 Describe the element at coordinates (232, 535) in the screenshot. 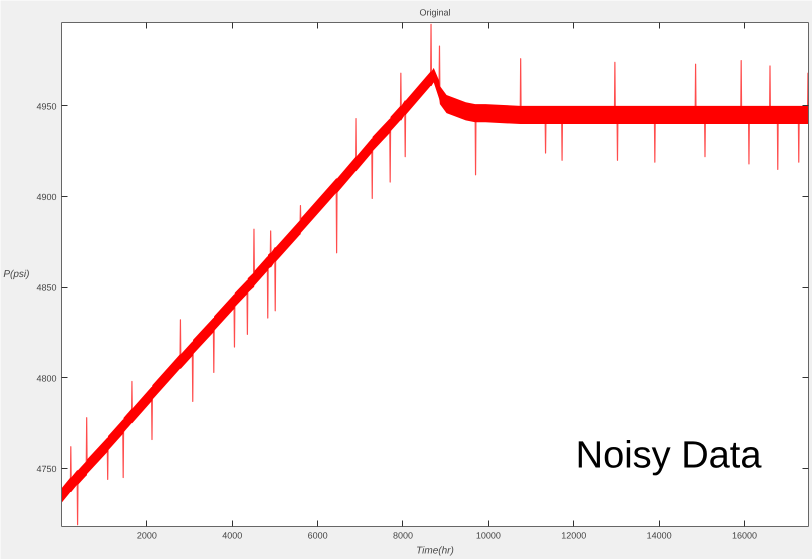

I see `x-tick-label: 4000` at that location.